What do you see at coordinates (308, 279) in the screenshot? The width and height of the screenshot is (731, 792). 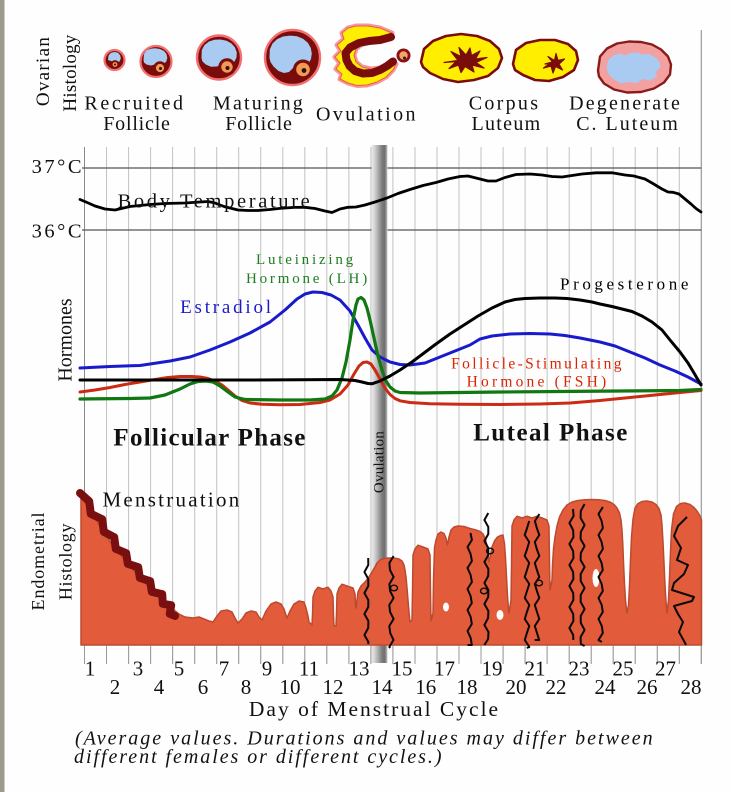 I see `svg-text: Hormone (LH)` at bounding box center [308, 279].